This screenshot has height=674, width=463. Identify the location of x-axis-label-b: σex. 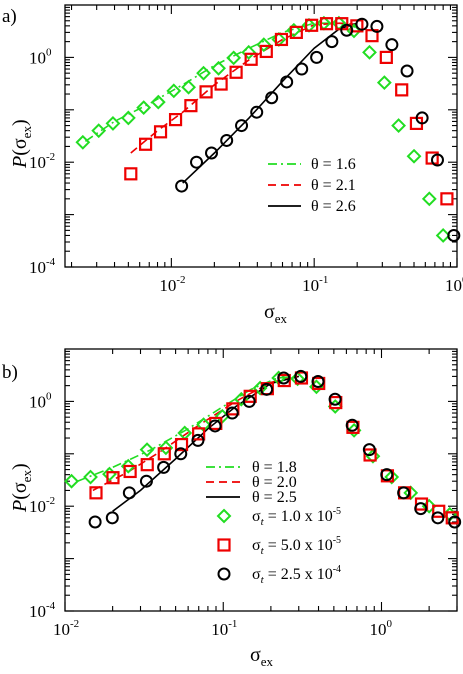
(262, 656).